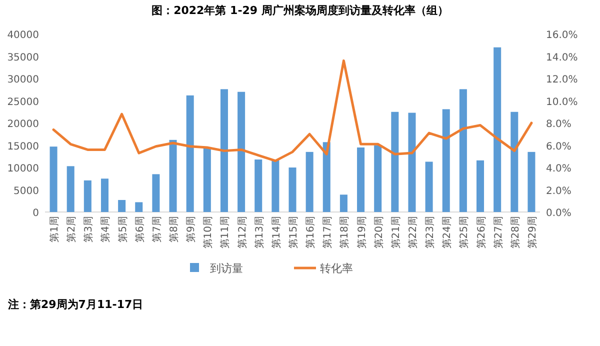 The image size is (600, 346). I want to click on x-tick-label: 第17周, so click(328, 232).